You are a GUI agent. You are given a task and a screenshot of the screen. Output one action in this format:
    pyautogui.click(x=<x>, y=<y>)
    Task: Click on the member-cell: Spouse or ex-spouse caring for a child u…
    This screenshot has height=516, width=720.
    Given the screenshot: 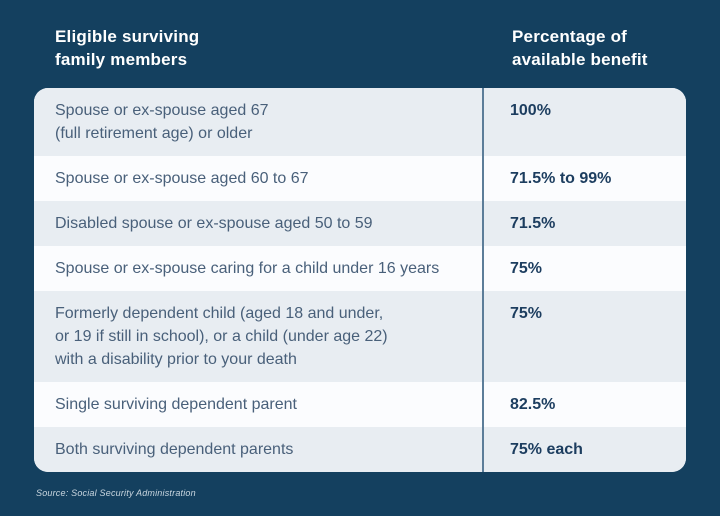 What is the action you would take?
    pyautogui.click(x=259, y=268)
    